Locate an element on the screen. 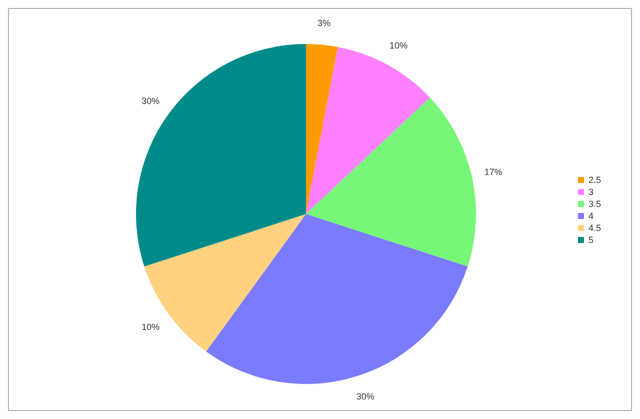 The width and height of the screenshot is (640, 419). legend-label: 4.5 is located at coordinates (594, 227).